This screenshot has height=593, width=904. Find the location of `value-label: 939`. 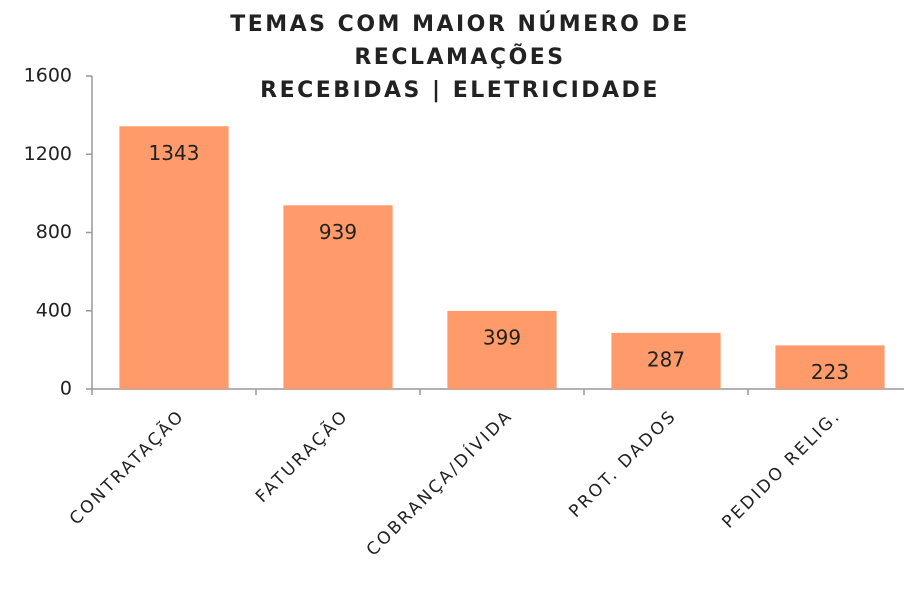

value-label: 939 is located at coordinates (338, 232).